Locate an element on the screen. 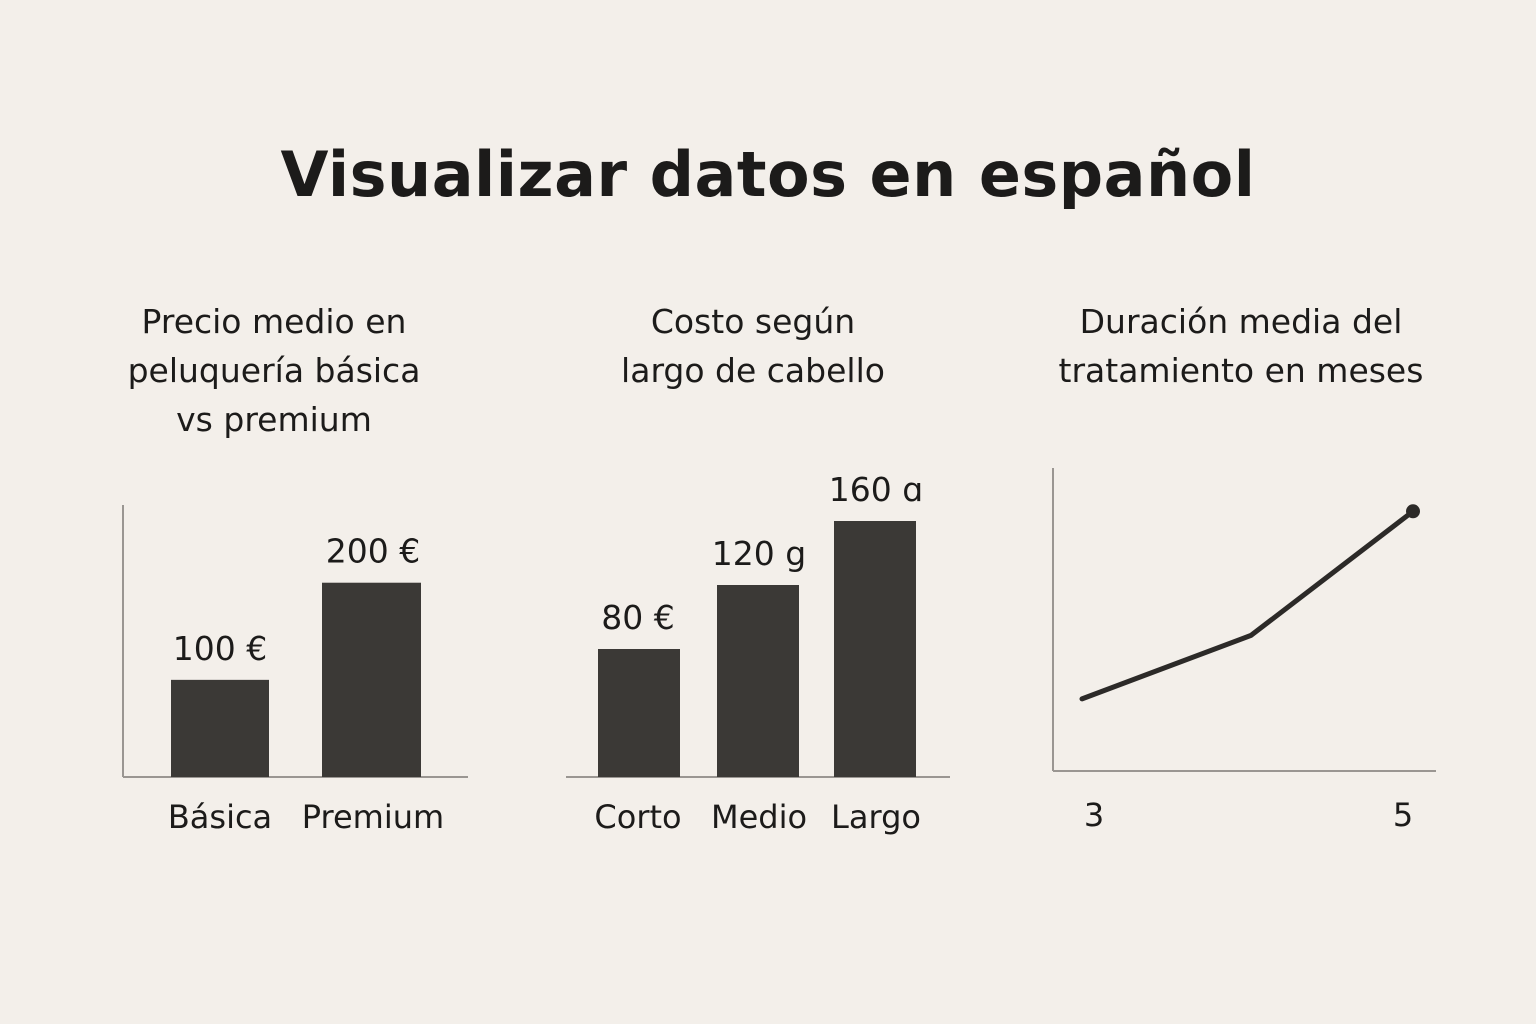  chart-2-title: Costo según largo de cabello is located at coordinates (753, 346).